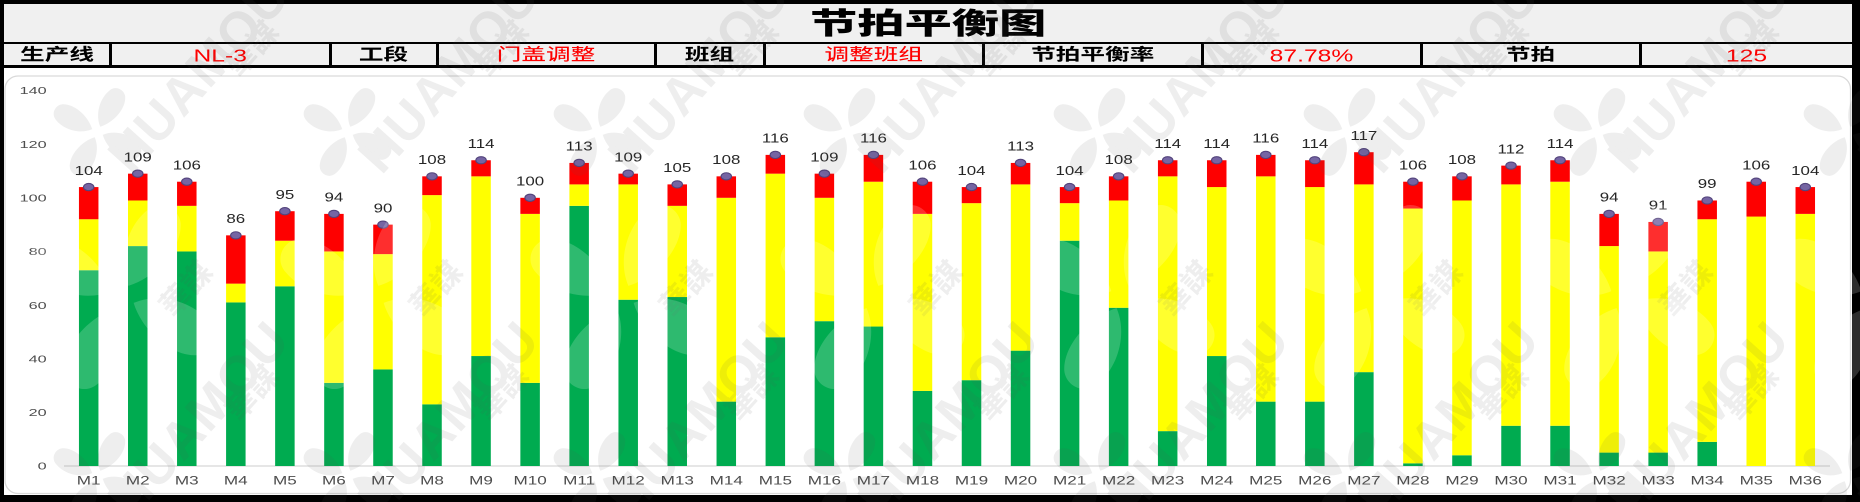 Image resolution: width=1860 pixels, height=502 pixels. Describe the element at coordinates (1805, 481) in the screenshot. I see `svg-text: M36` at that location.